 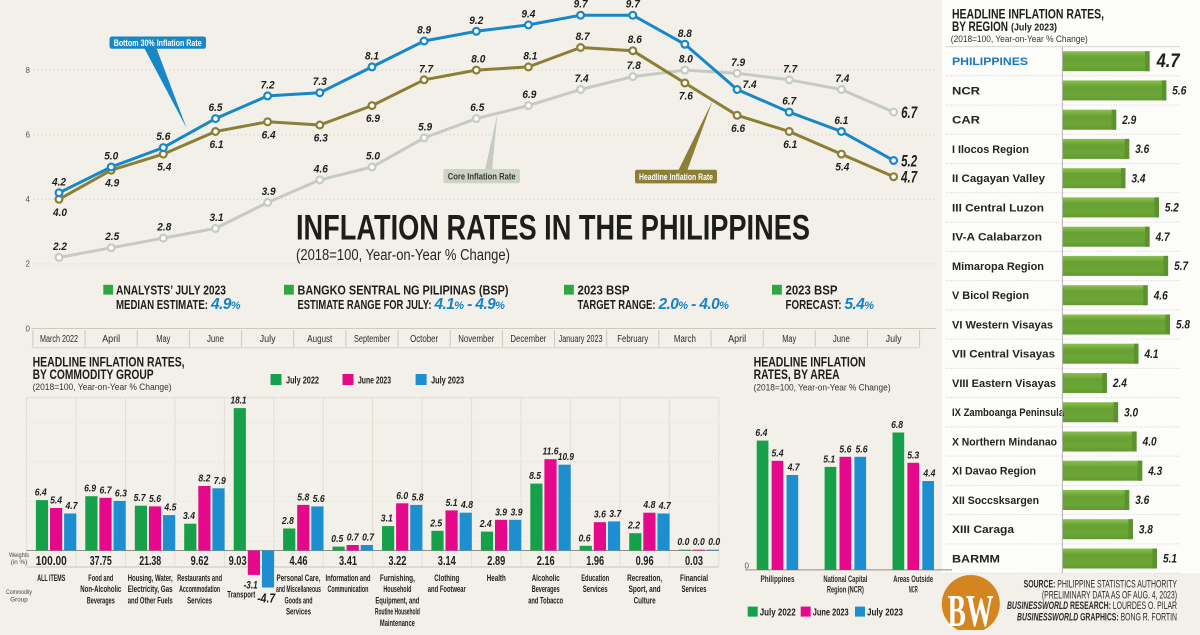 I want to click on svg-text: -3.1, so click(x=251, y=585).